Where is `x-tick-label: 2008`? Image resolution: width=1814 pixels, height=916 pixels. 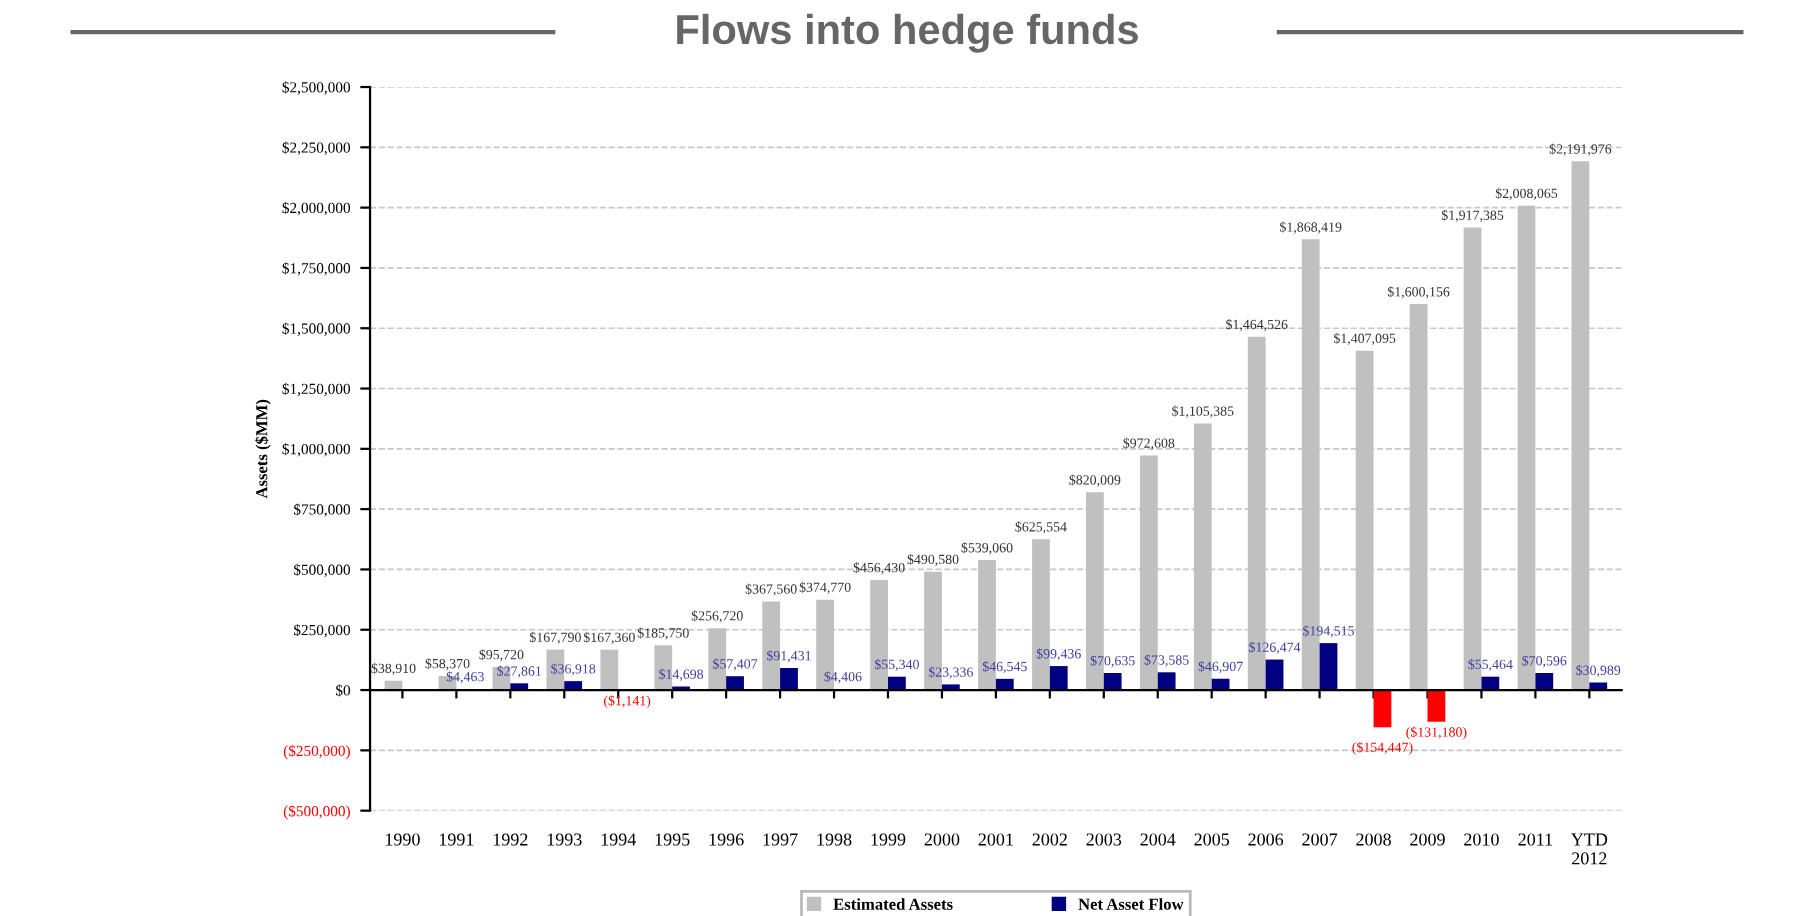 x-tick-label: 2008 is located at coordinates (1373, 839).